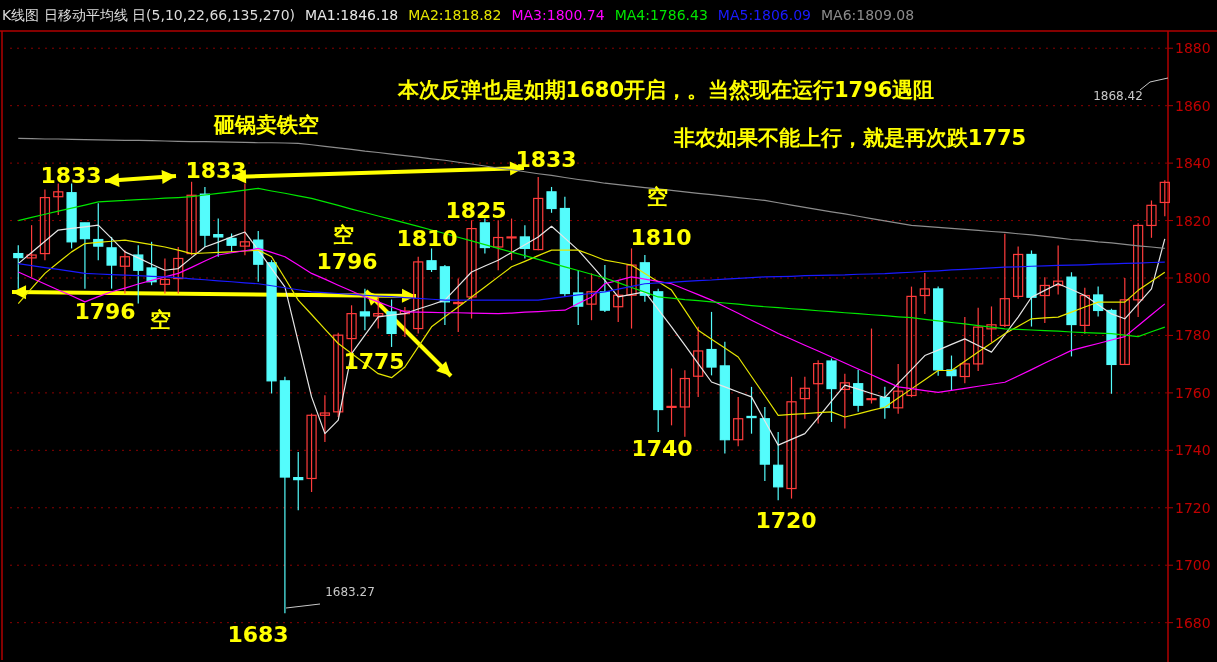  What do you see at coordinates (1193, 392) in the screenshot?
I see `y-tick-label: 1760` at bounding box center [1193, 392].